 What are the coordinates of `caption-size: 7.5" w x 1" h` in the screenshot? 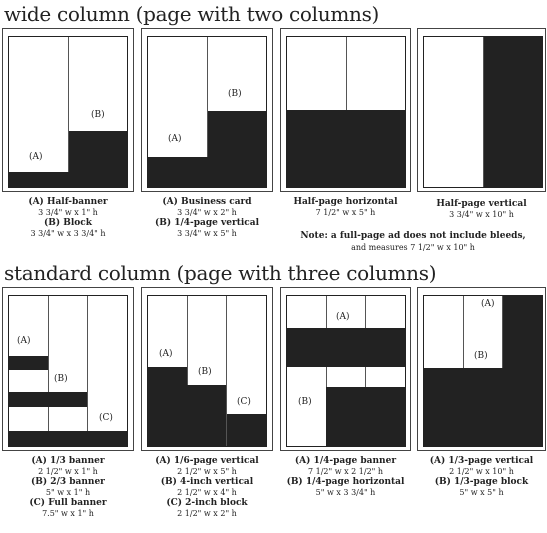 It's located at (68, 513).